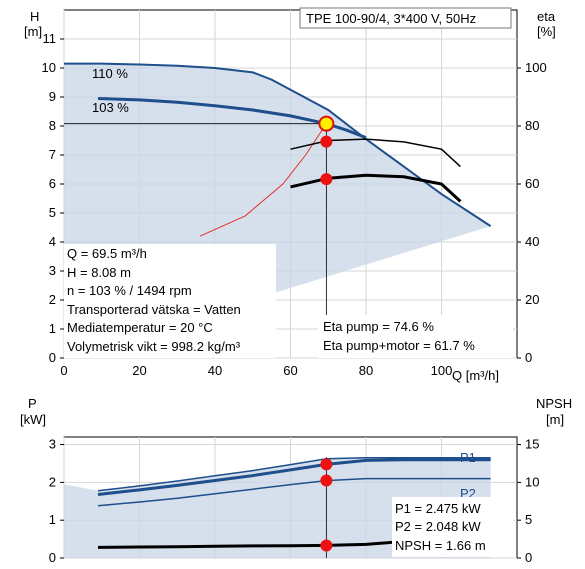 The height and width of the screenshot is (569, 585). I want to click on info-h: H = 8.08 m, so click(99, 272).